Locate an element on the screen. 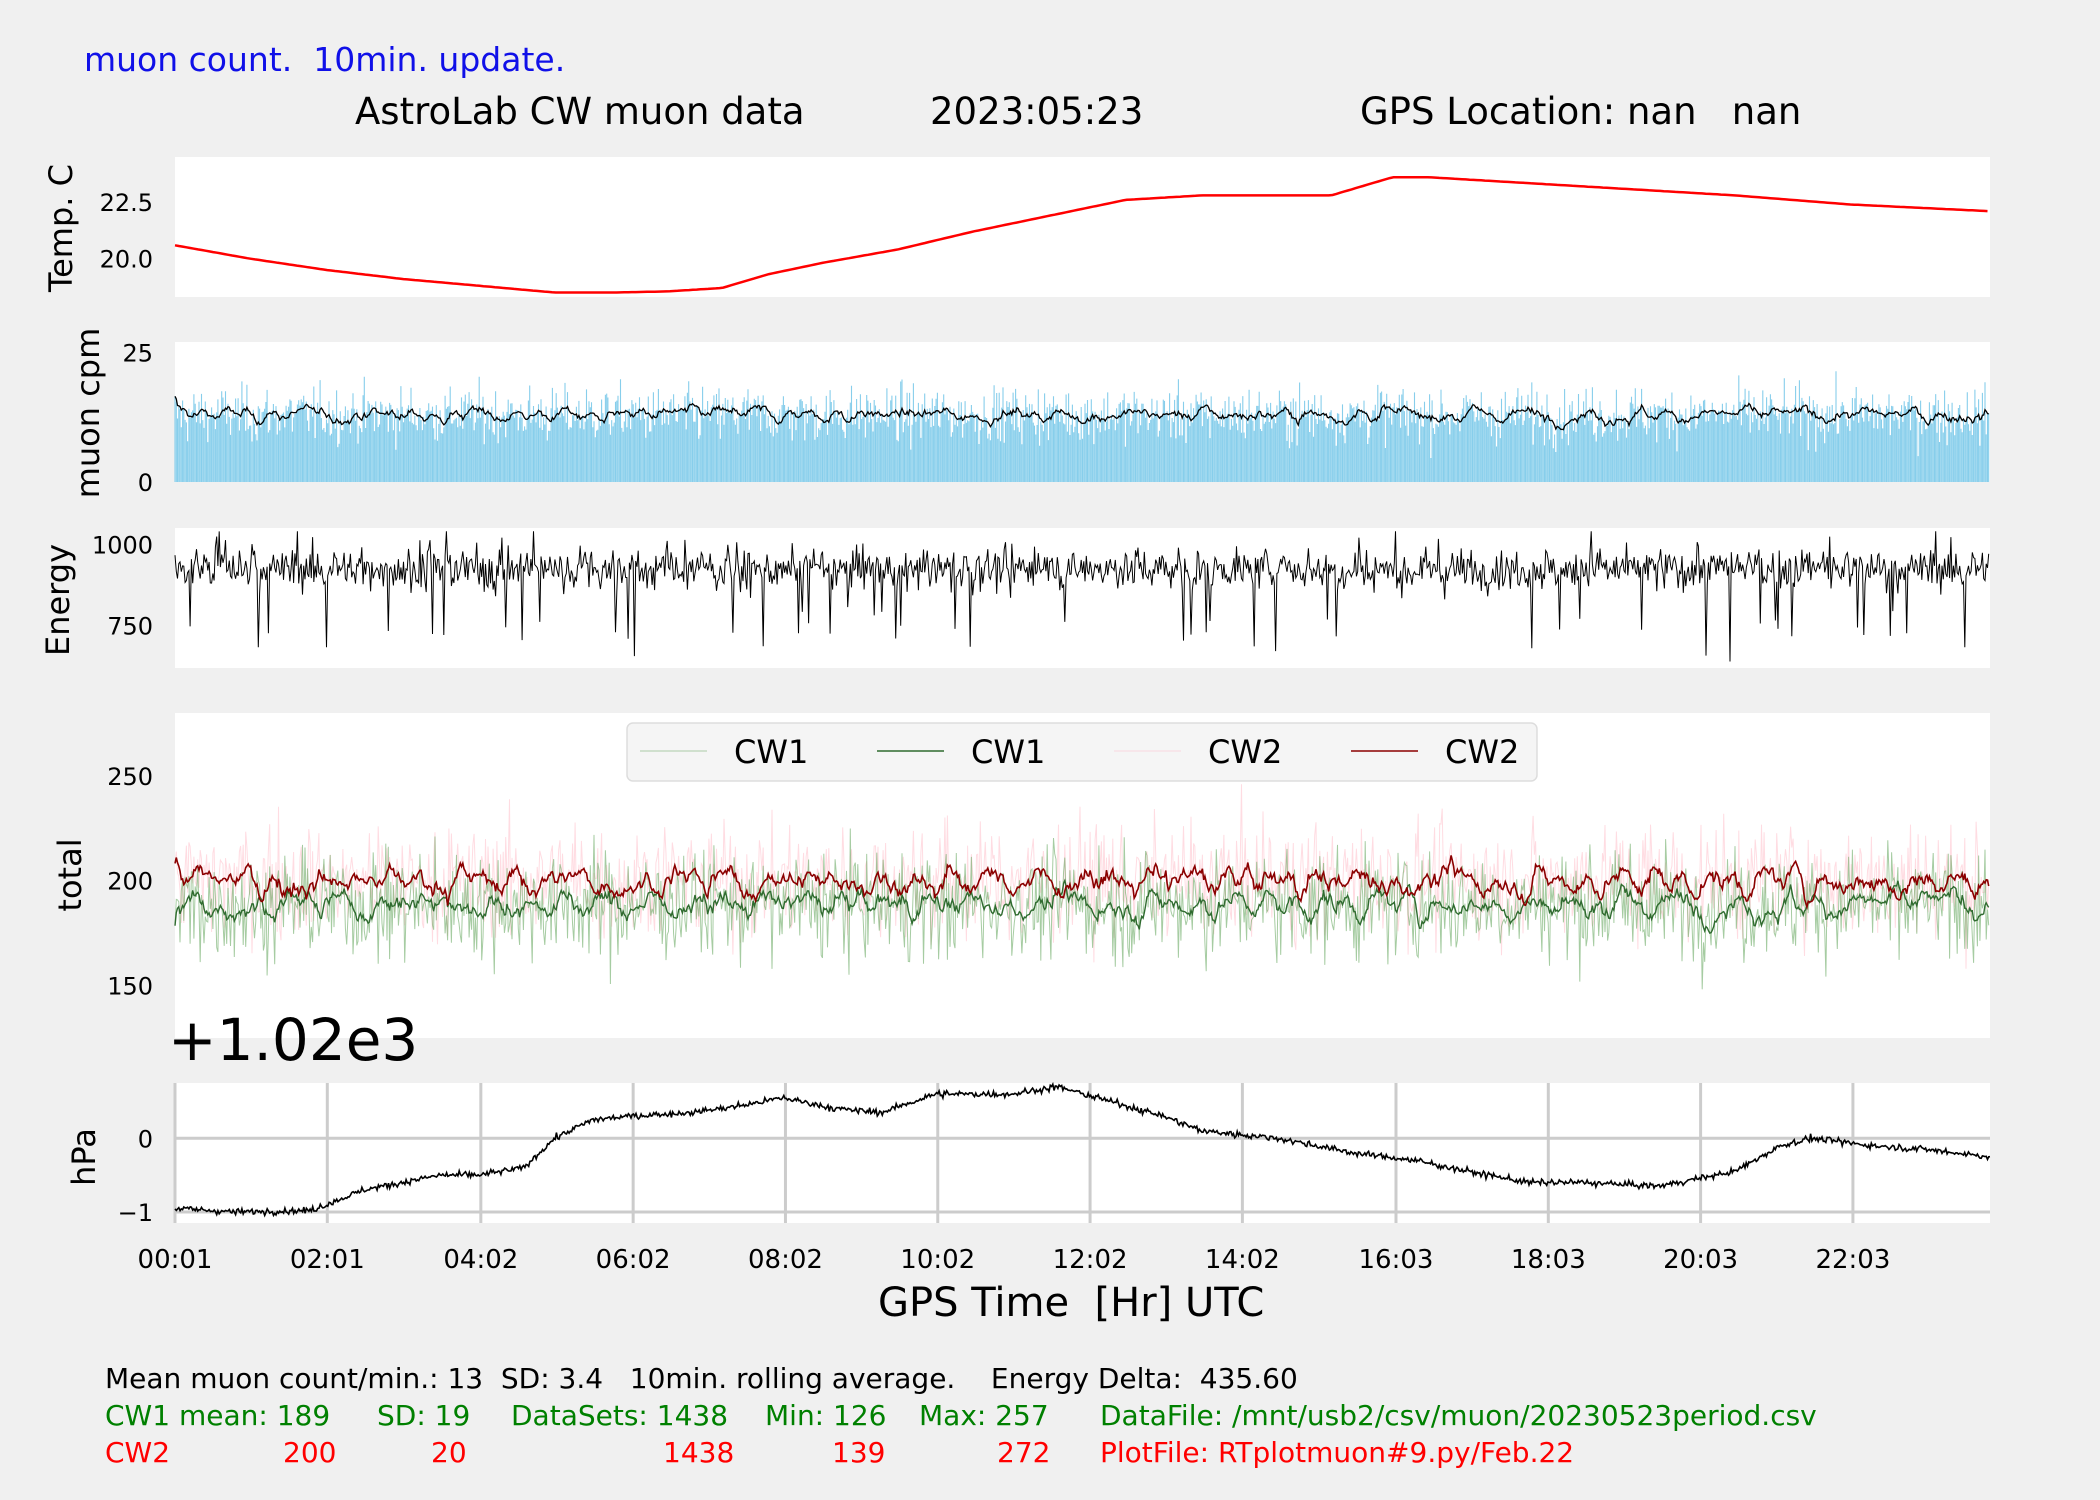 The image size is (2100, 1500). cw2-min: 139 is located at coordinates (859, 1452).